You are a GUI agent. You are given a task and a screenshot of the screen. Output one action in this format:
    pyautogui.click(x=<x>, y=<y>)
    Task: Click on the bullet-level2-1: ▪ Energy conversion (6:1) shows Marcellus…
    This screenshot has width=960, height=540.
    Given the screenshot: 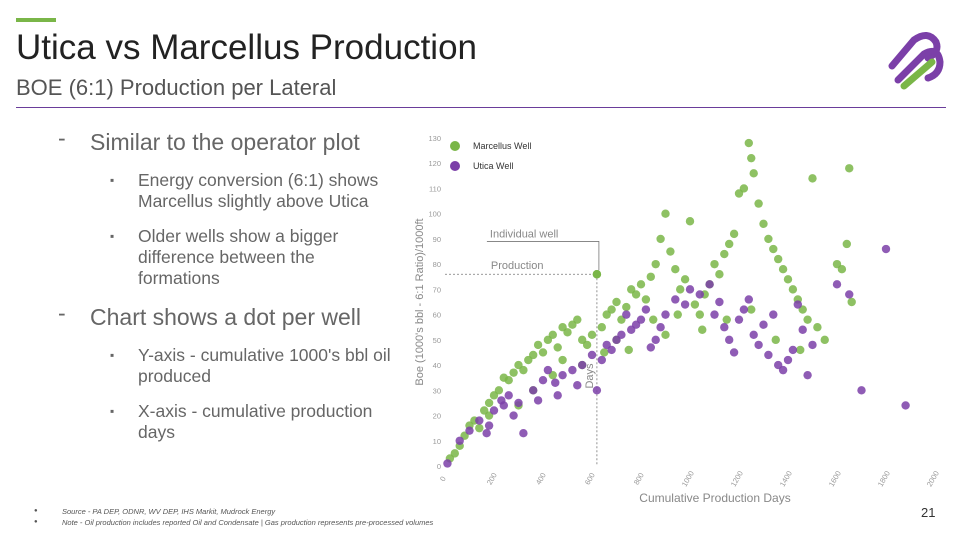 What is the action you would take?
    pyautogui.click(x=225, y=191)
    